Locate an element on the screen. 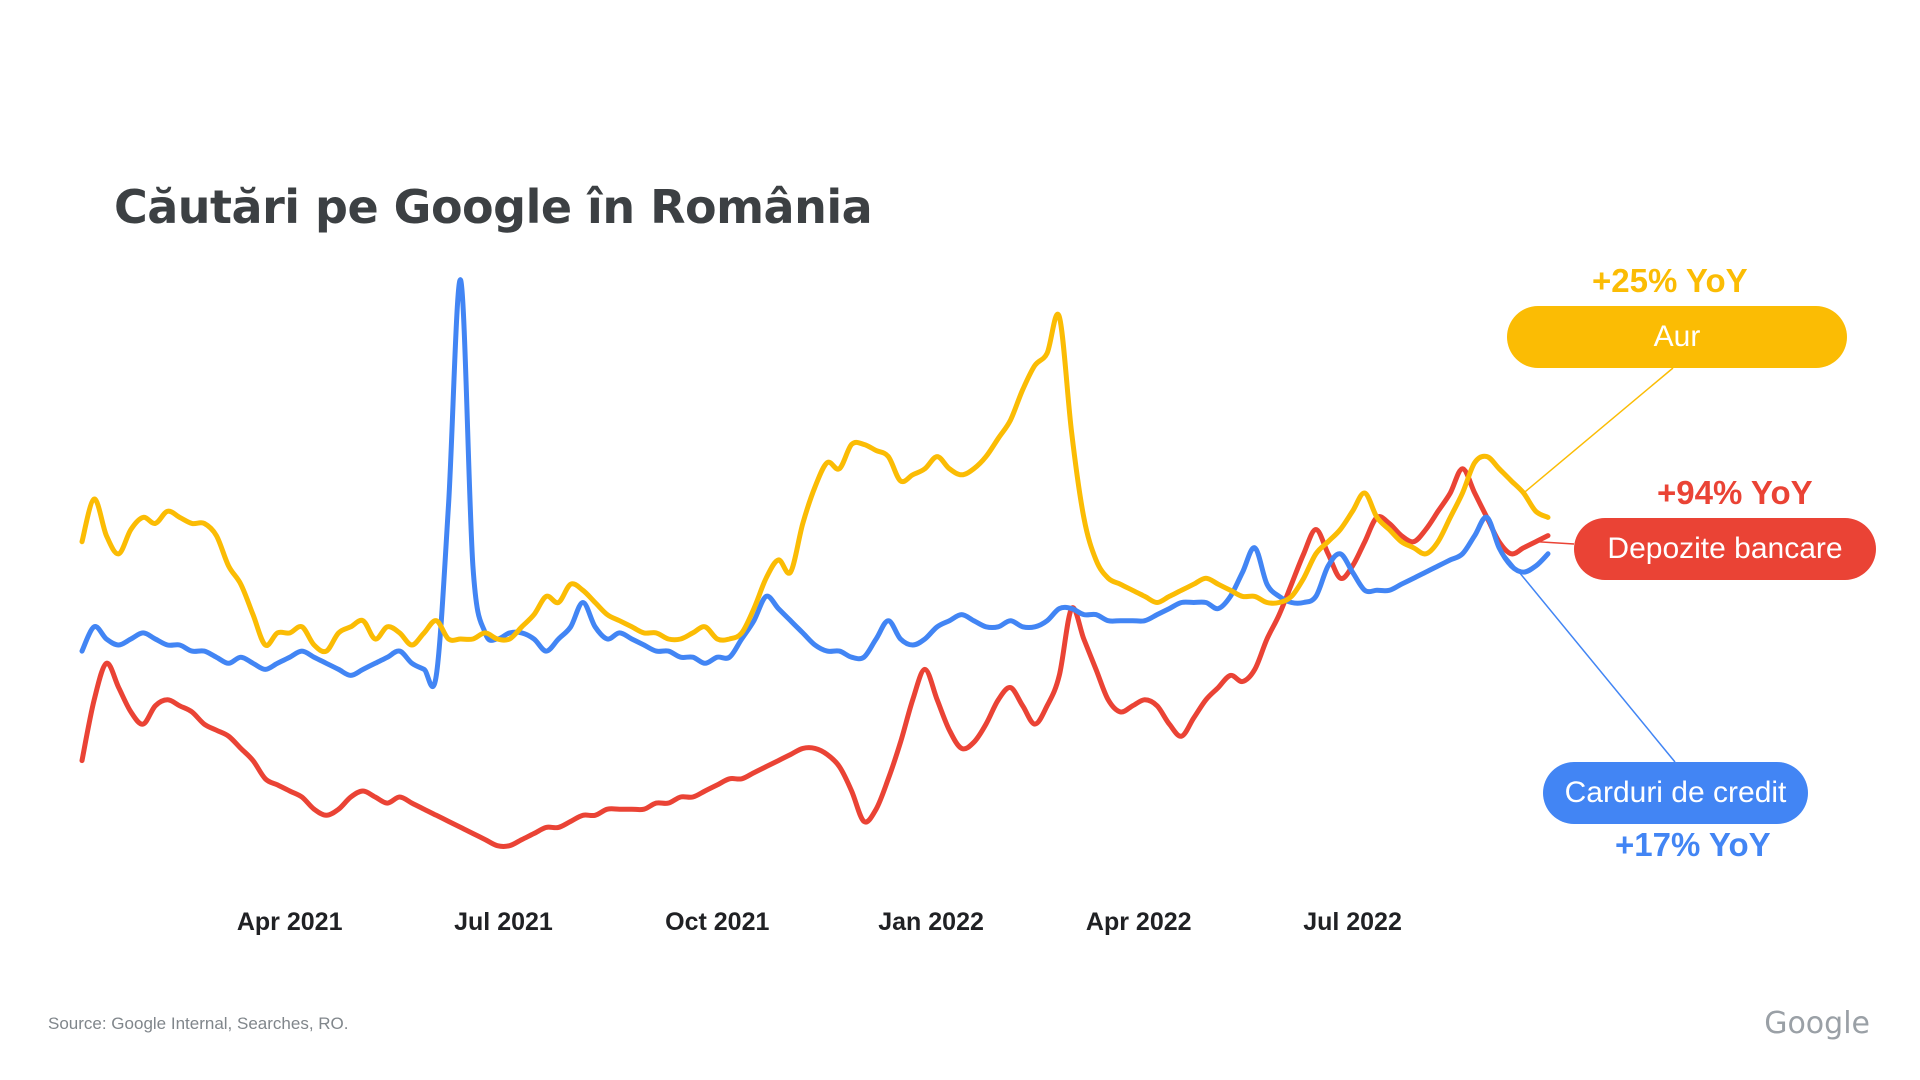 This screenshot has width=1920, height=1080. x-tick-label: Apr 2021 is located at coordinates (290, 922).